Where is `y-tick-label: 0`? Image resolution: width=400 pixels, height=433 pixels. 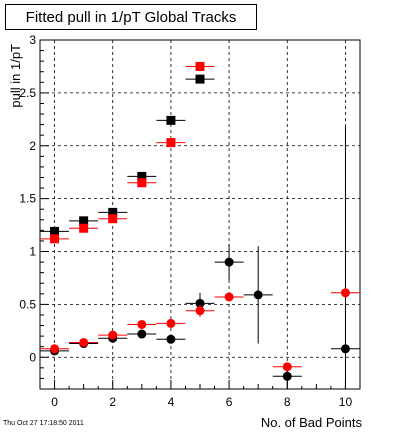 y-tick-label: 0 is located at coordinates (32, 357).